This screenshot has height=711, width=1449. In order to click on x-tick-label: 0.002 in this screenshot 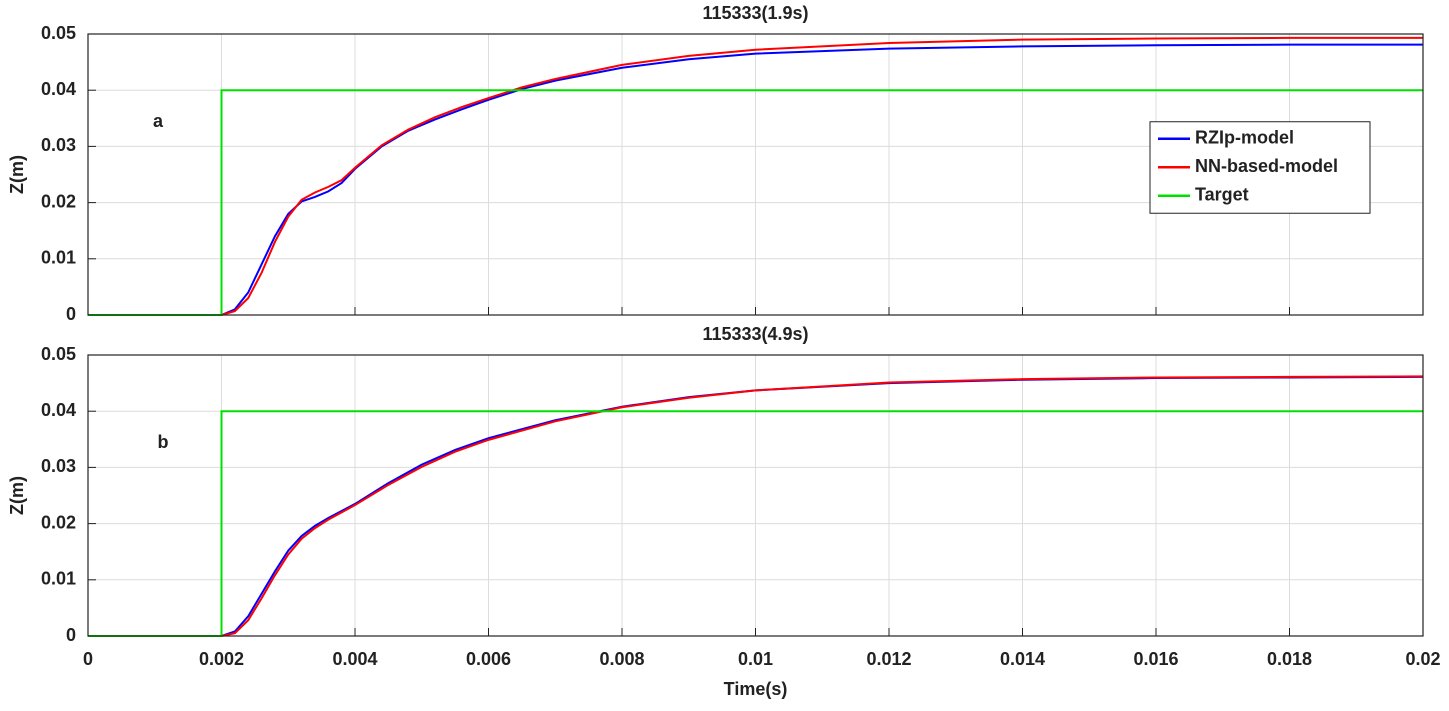, I will do `click(221, 659)`.